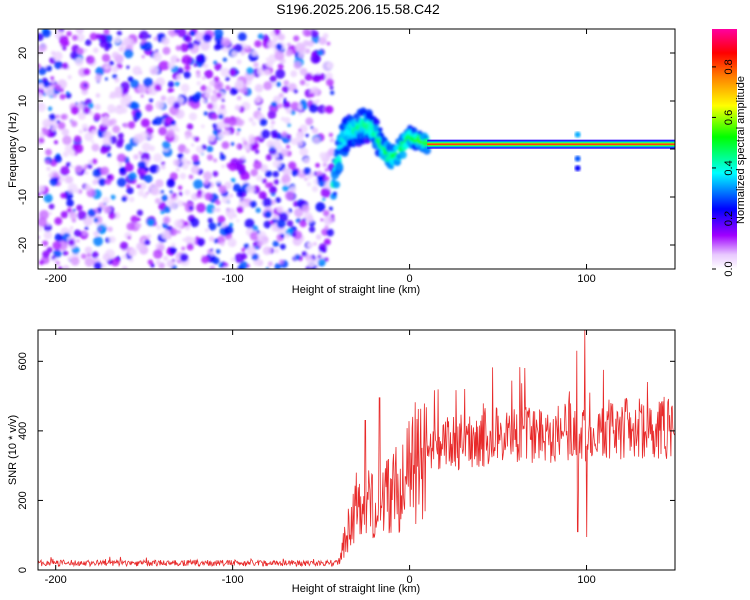 This screenshot has height=600, width=750. What do you see at coordinates (380, 153) in the screenshot?
I see `spectrogram-transition-region` at bounding box center [380, 153].